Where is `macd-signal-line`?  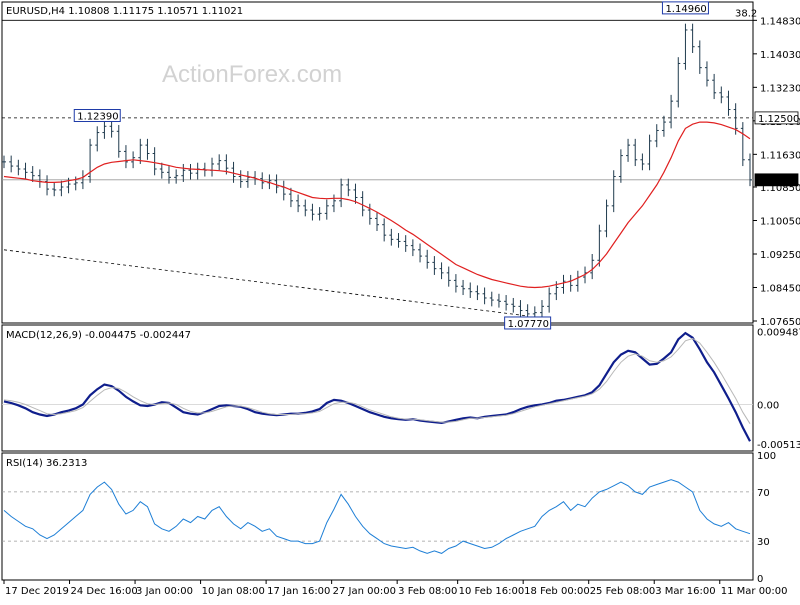
macd-signal-line is located at coordinates (377, 380).